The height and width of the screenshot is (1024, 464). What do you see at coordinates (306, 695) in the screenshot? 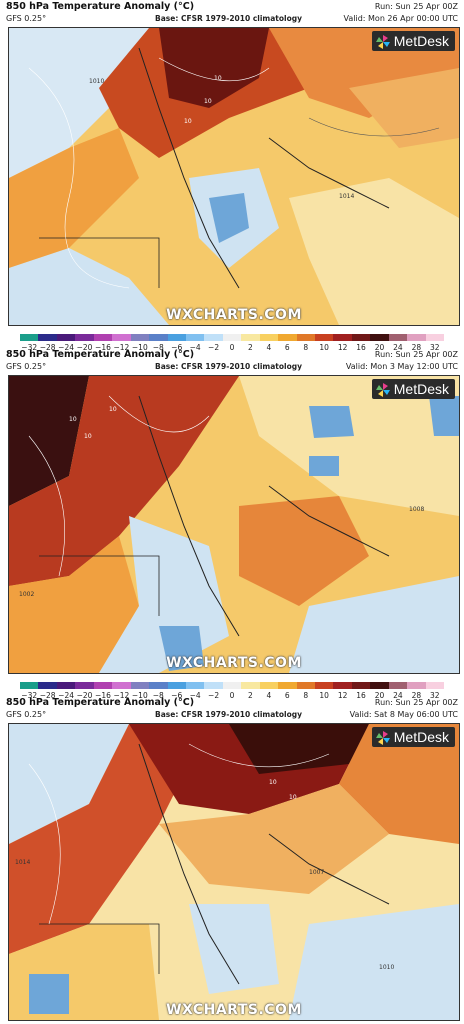
I see `scale-tick-label: 8` at bounding box center [306, 695].